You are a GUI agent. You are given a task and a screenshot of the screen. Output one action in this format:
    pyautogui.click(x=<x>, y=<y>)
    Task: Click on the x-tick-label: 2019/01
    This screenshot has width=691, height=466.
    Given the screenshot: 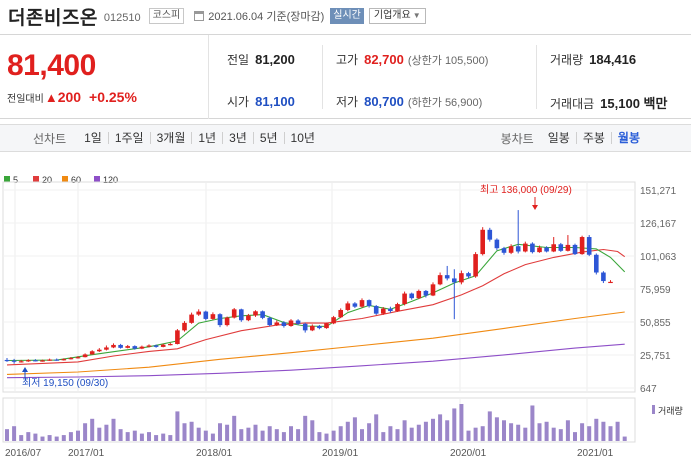 What is the action you would take?
    pyautogui.click(x=340, y=453)
    